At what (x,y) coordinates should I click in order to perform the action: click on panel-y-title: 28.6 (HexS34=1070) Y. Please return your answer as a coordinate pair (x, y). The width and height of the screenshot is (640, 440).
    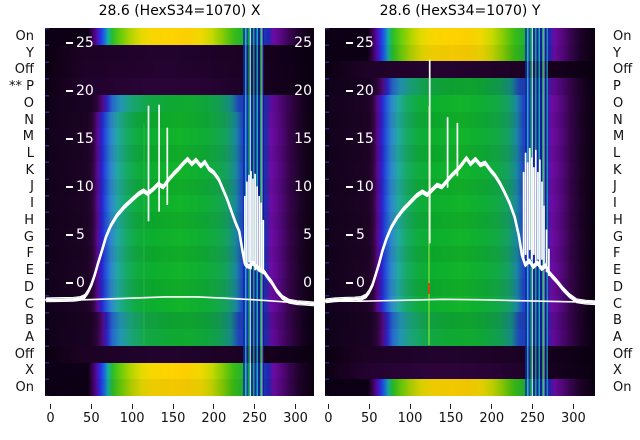
    Looking at the image, I should click on (460, 11).